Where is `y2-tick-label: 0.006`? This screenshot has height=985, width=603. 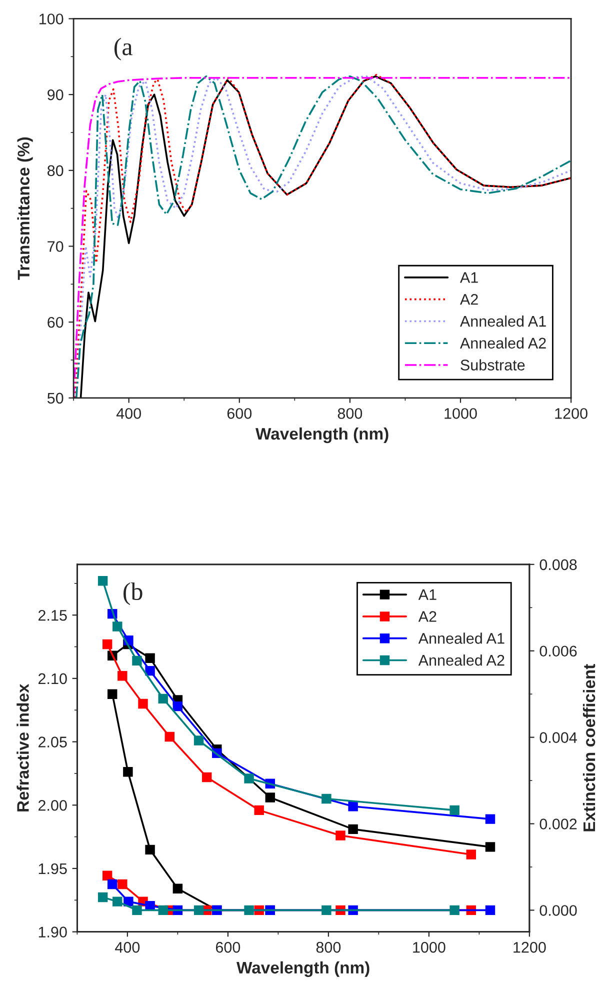
y2-tick-label: 0.006 is located at coordinates (558, 651).